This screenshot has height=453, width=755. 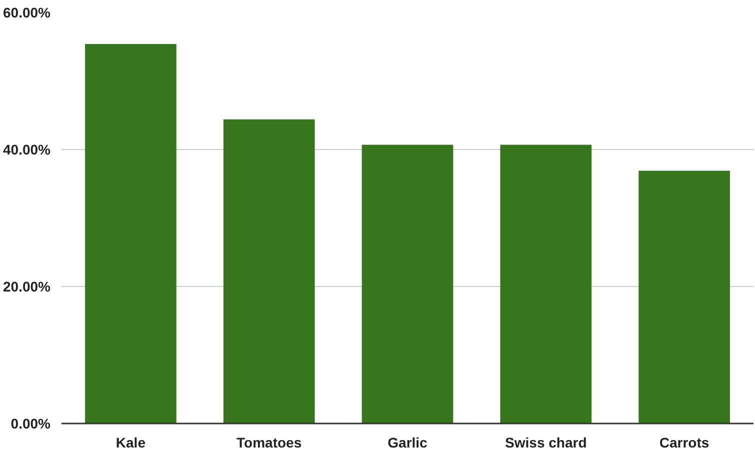 What do you see at coordinates (27, 150) in the screenshot?
I see `y-tick-label: 40.00%` at bounding box center [27, 150].